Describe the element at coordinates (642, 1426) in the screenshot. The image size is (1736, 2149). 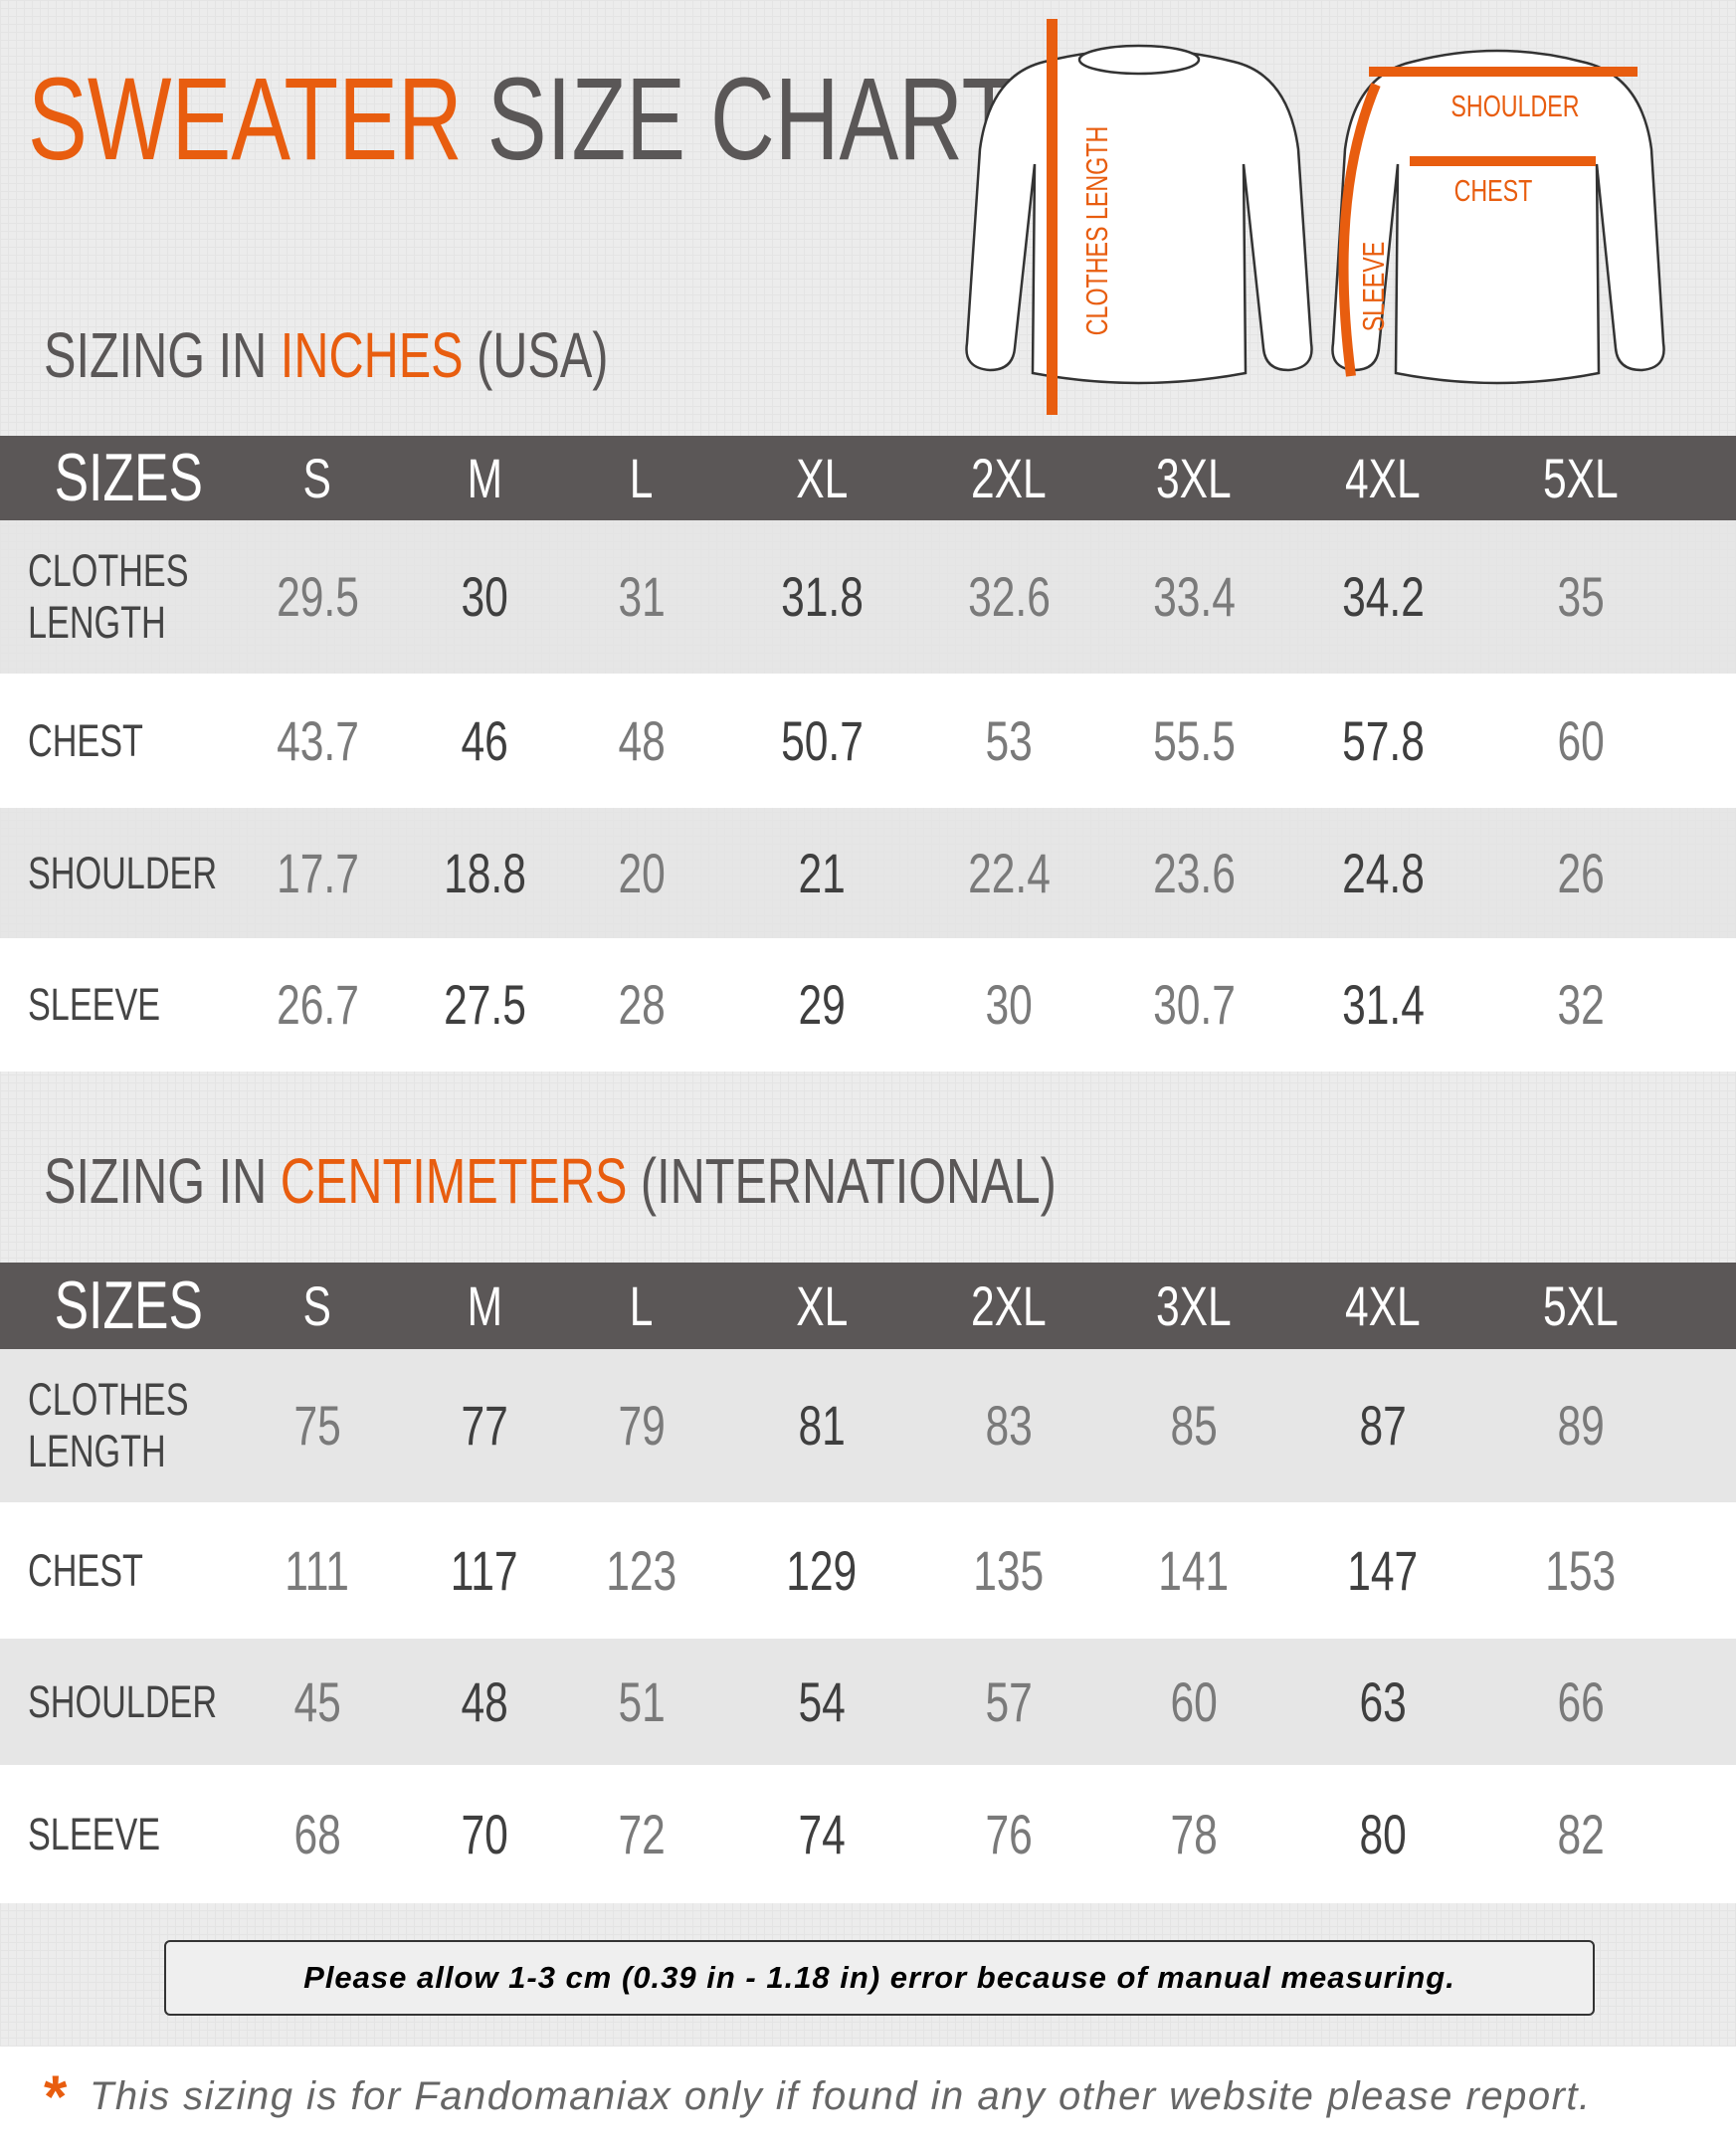
I see `size-value-text: 79` at that location.